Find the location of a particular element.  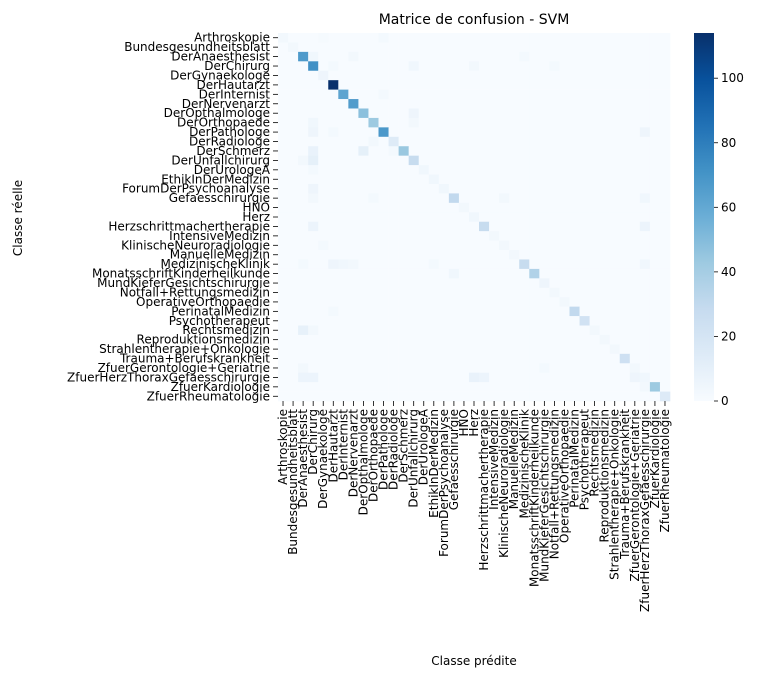

x-tick-label: DerOpthalmologe is located at coordinates (363, 462).